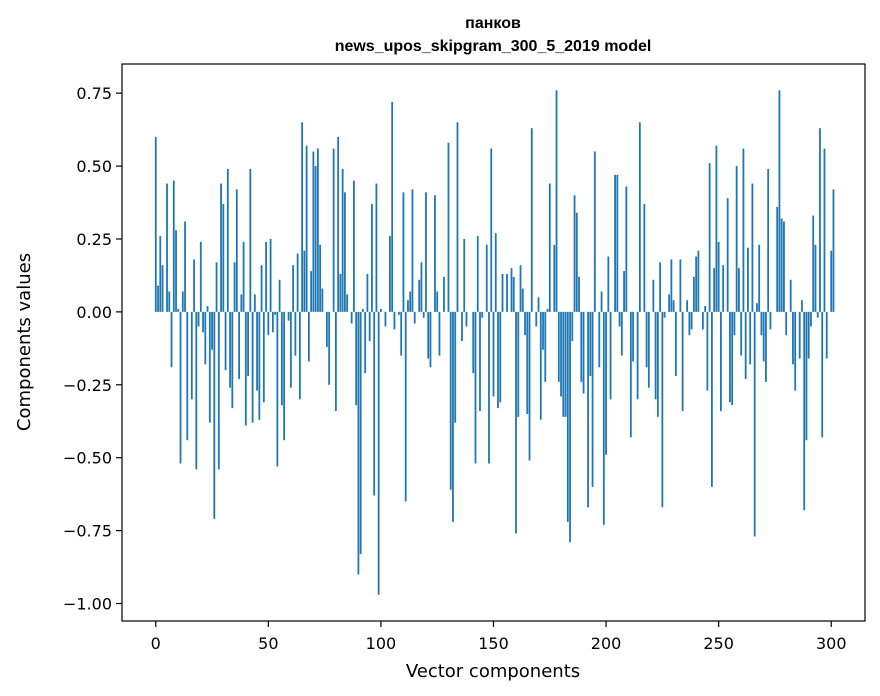 This screenshot has width=880, height=696. I want to click on y-tick-label: −0.25, so click(87, 385).